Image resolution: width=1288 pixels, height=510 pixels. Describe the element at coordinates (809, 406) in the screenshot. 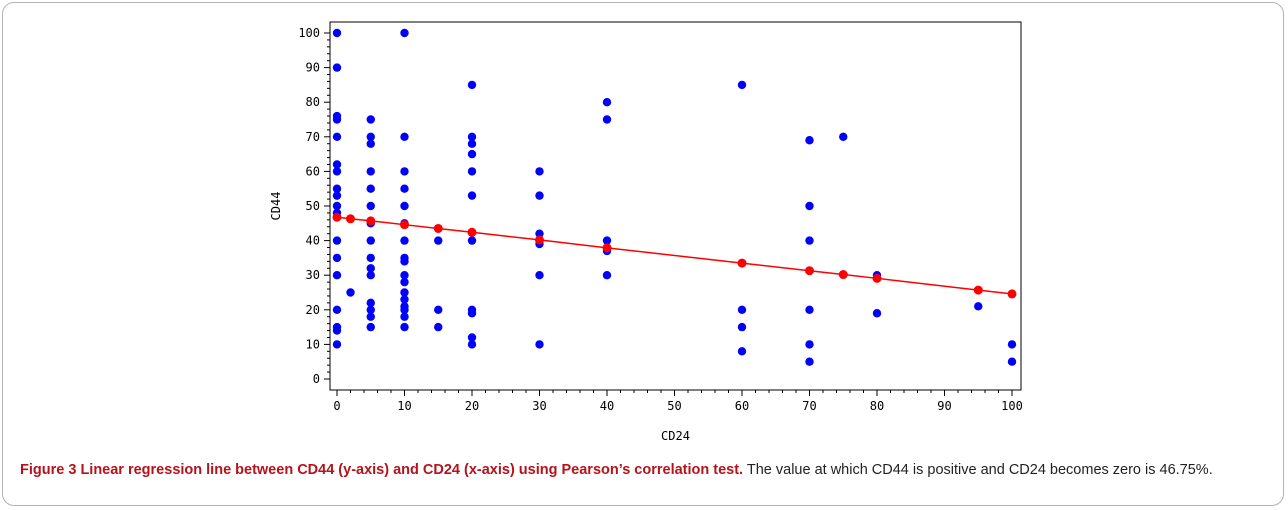

I see `x-tick-label: 70` at that location.